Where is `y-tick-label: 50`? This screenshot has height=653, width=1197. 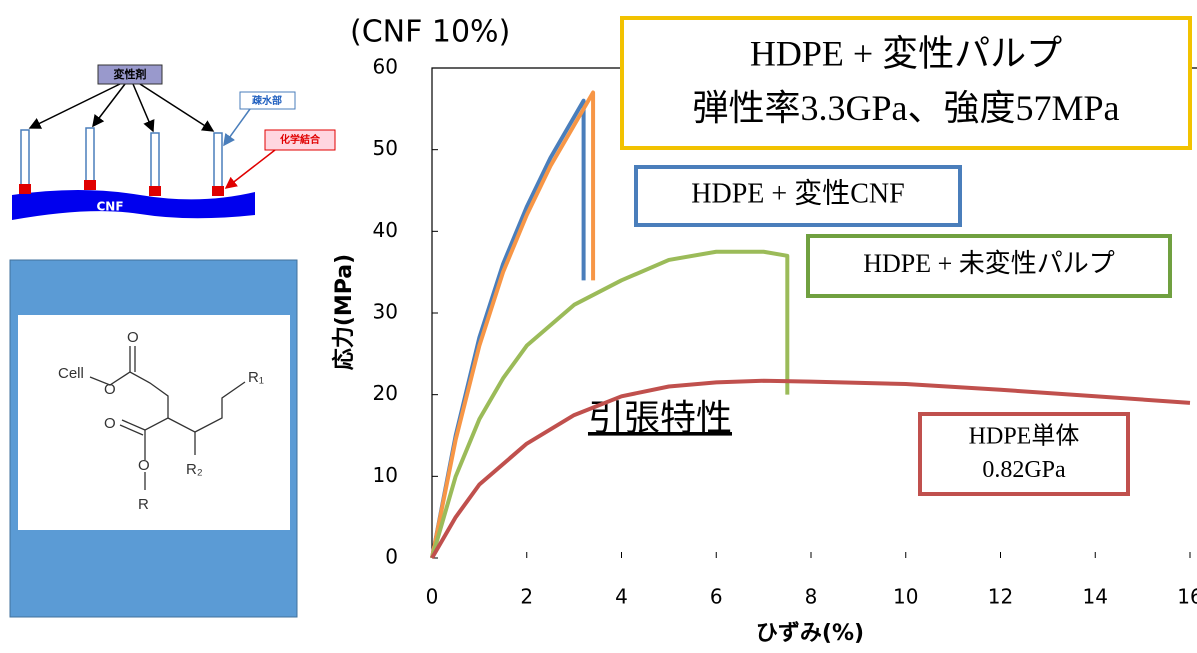
y-tick-label: 50 is located at coordinates (385, 148).